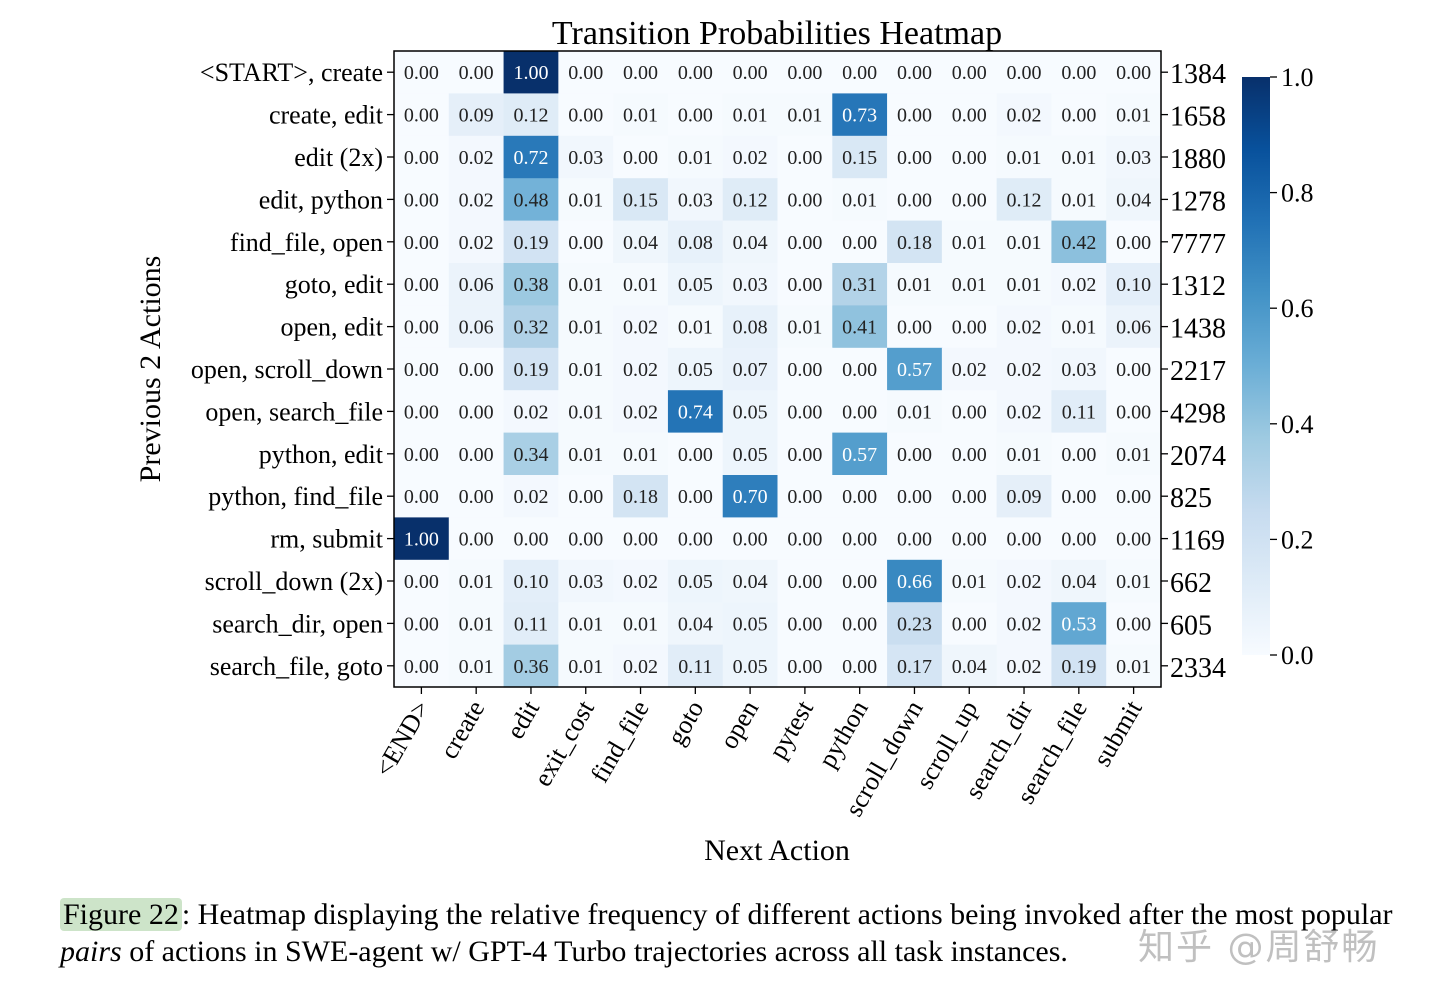  Describe the element at coordinates (1024, 497) in the screenshot. I see `cell-value-label: 0.09` at that location.